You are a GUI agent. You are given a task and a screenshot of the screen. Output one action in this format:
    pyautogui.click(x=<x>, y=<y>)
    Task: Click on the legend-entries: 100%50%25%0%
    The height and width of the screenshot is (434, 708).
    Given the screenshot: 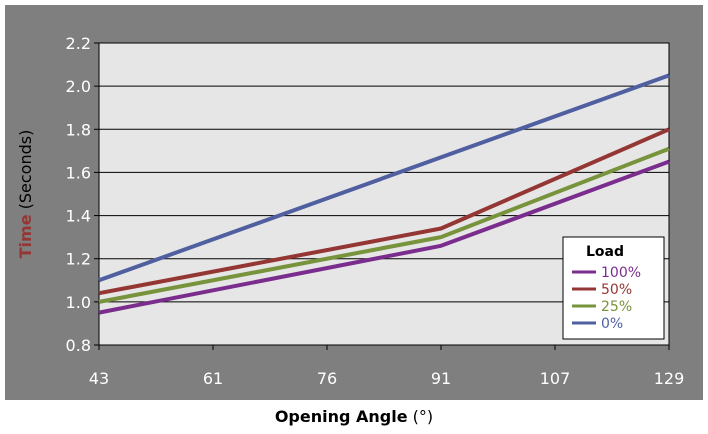 What is the action you would take?
    pyautogui.click(x=606, y=298)
    